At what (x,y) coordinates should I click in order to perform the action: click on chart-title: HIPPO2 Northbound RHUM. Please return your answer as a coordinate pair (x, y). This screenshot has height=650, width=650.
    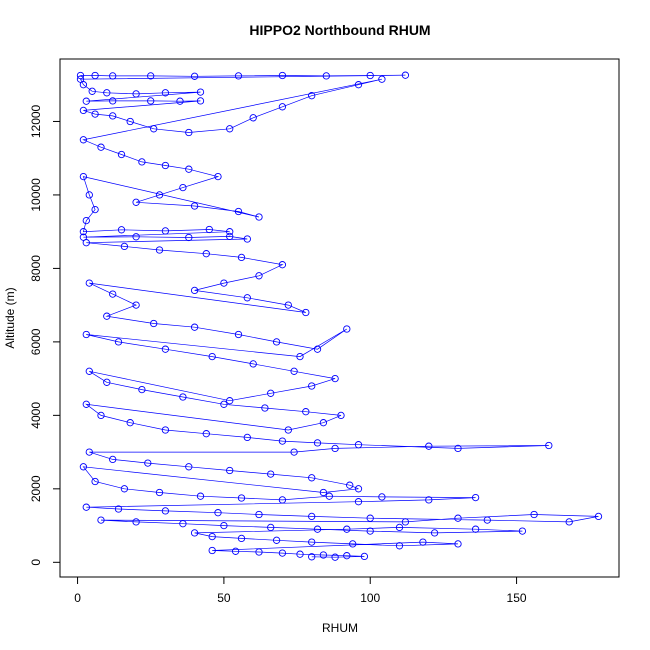
    Looking at the image, I should click on (339, 30).